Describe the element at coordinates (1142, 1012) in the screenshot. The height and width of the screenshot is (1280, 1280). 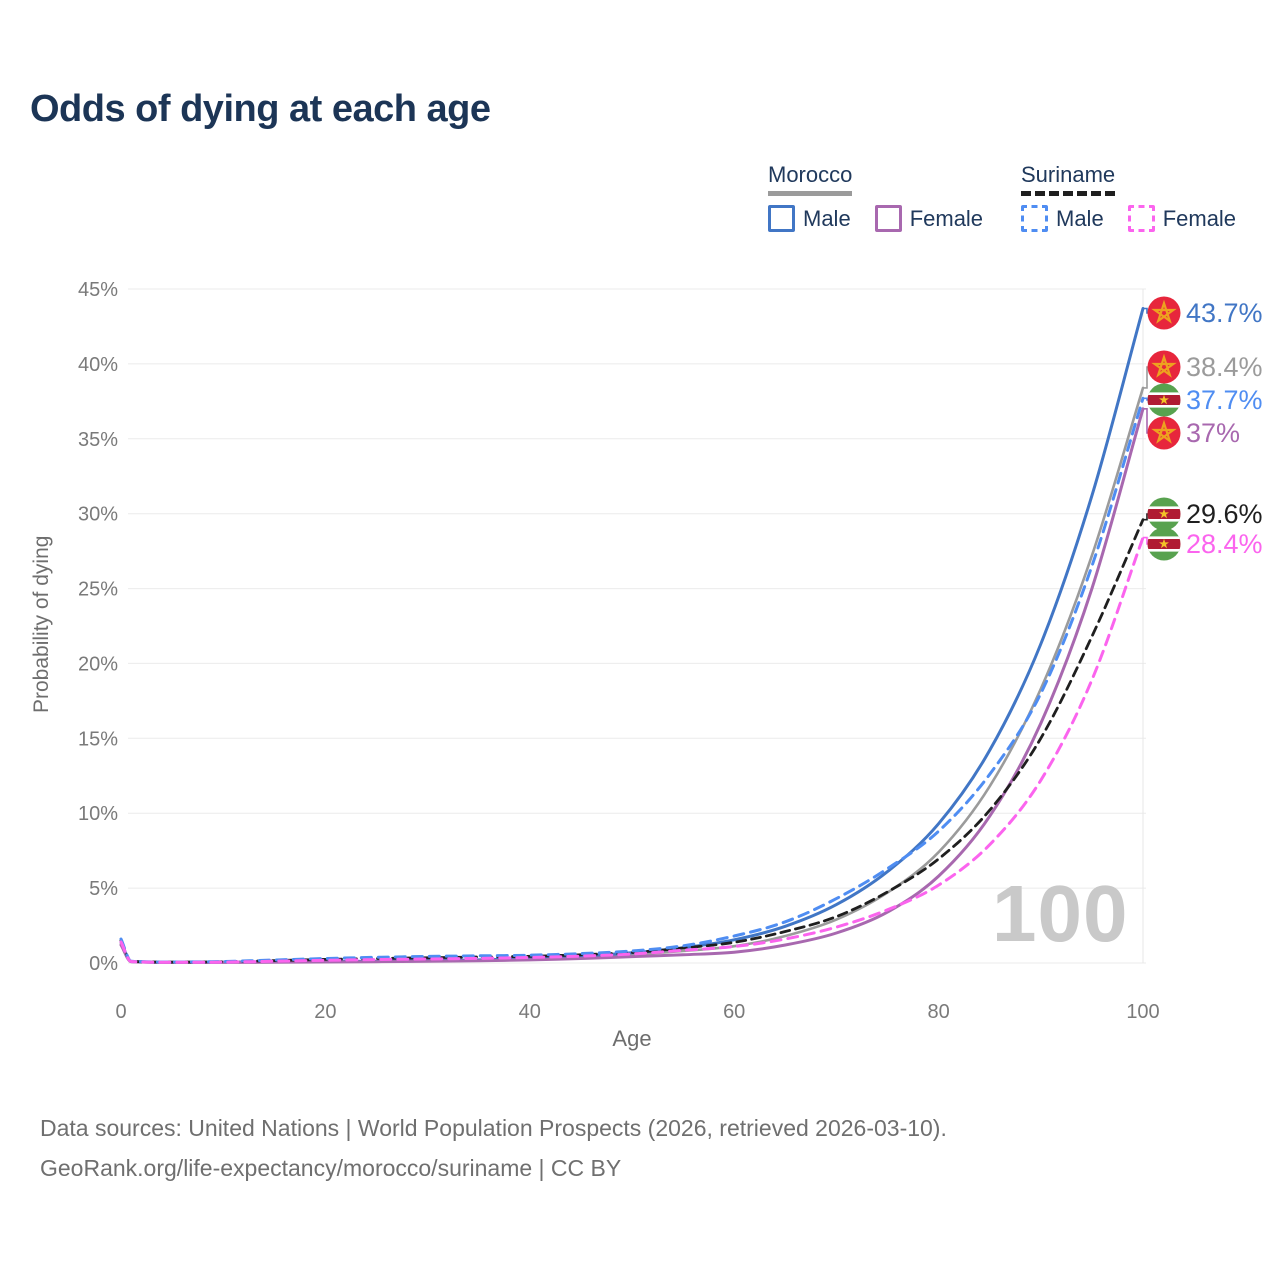
I see `svg-text: 100` at that location.